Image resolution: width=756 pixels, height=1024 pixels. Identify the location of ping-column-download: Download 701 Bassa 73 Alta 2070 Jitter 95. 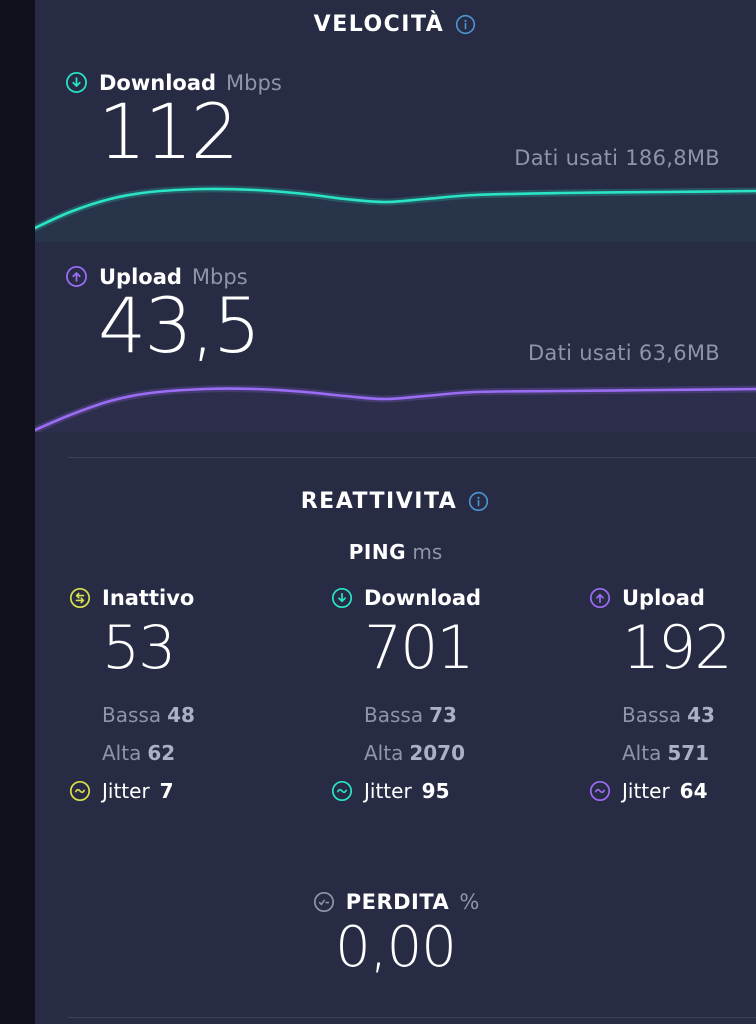
(445, 694).